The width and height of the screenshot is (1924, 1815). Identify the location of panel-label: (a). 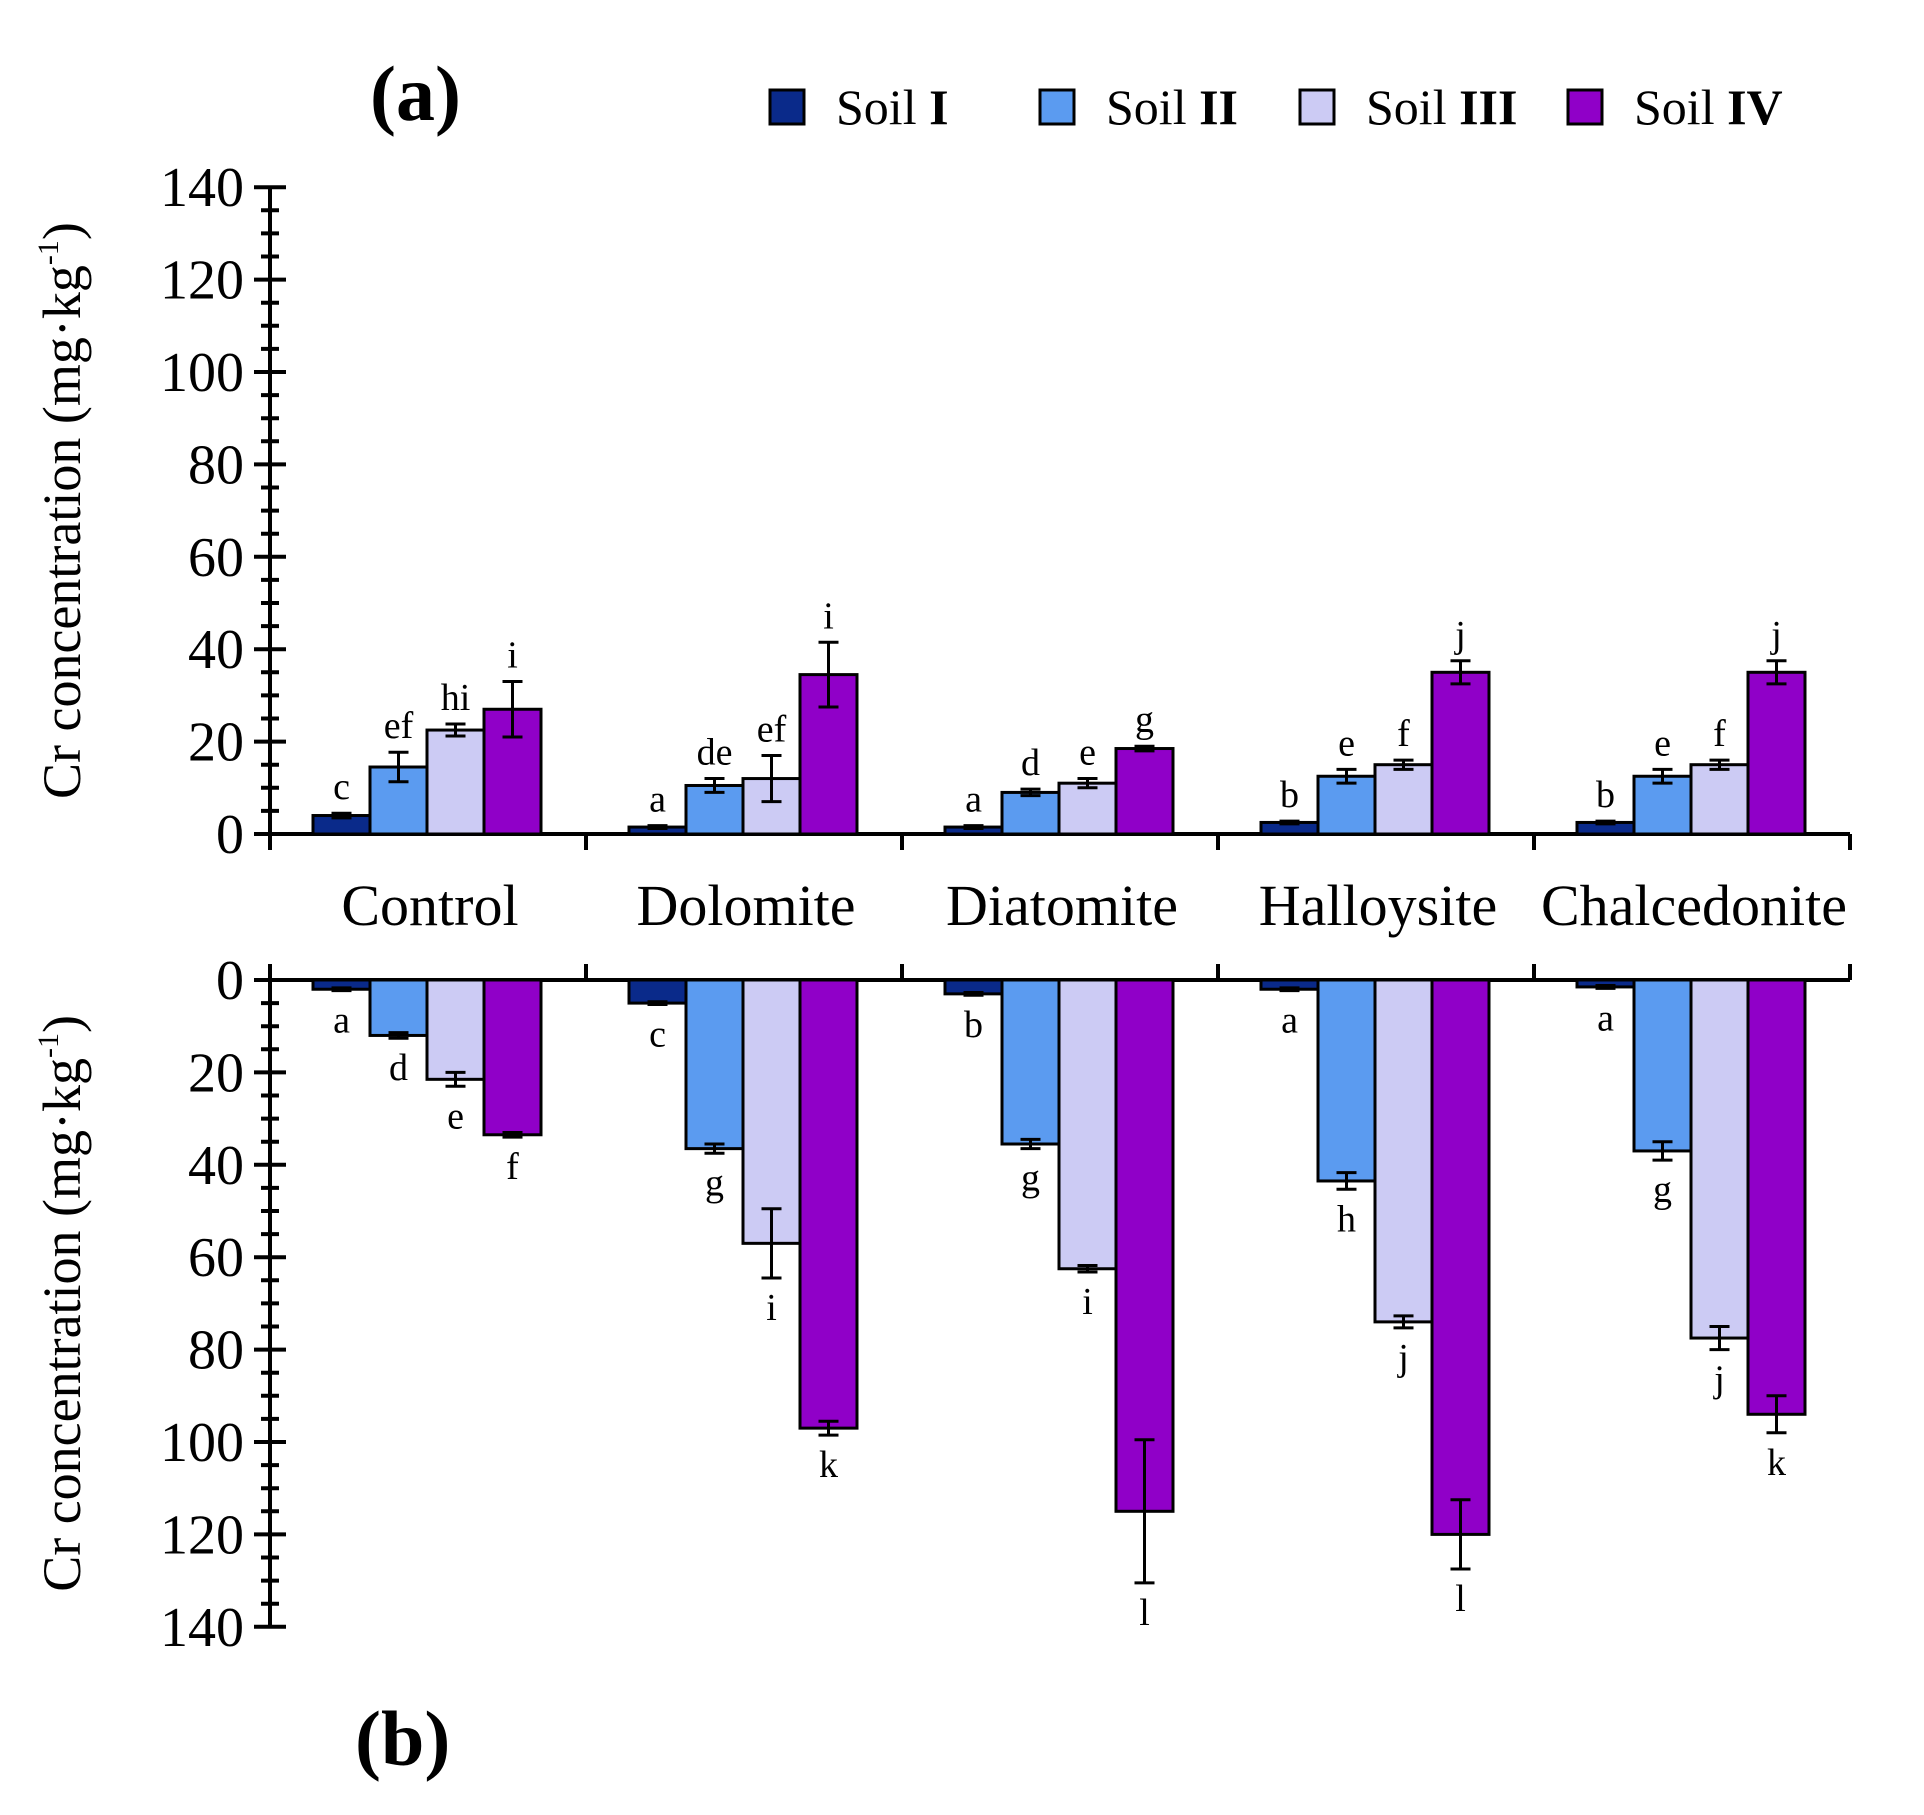
(415, 93).